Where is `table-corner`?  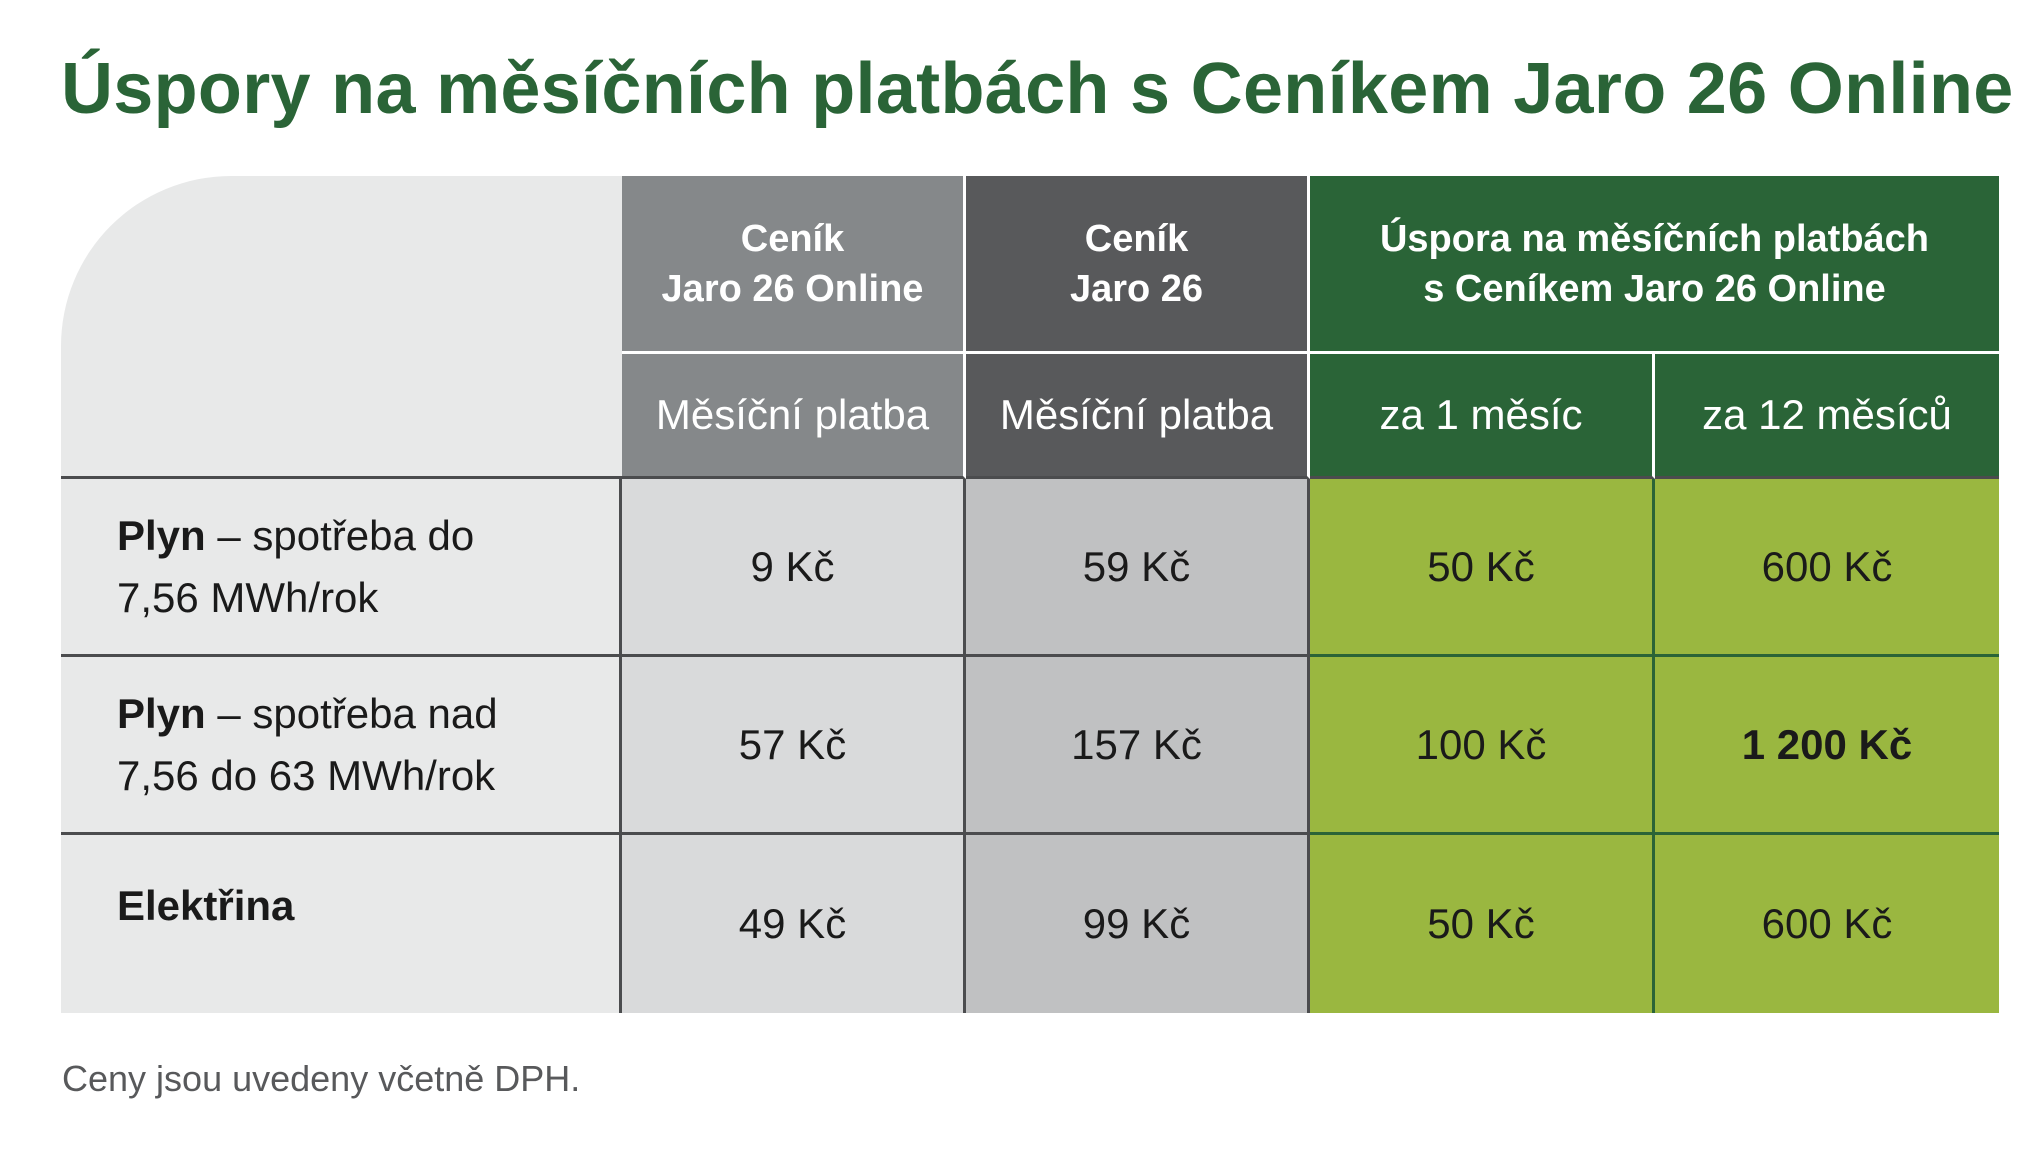
table-corner is located at coordinates (341, 327).